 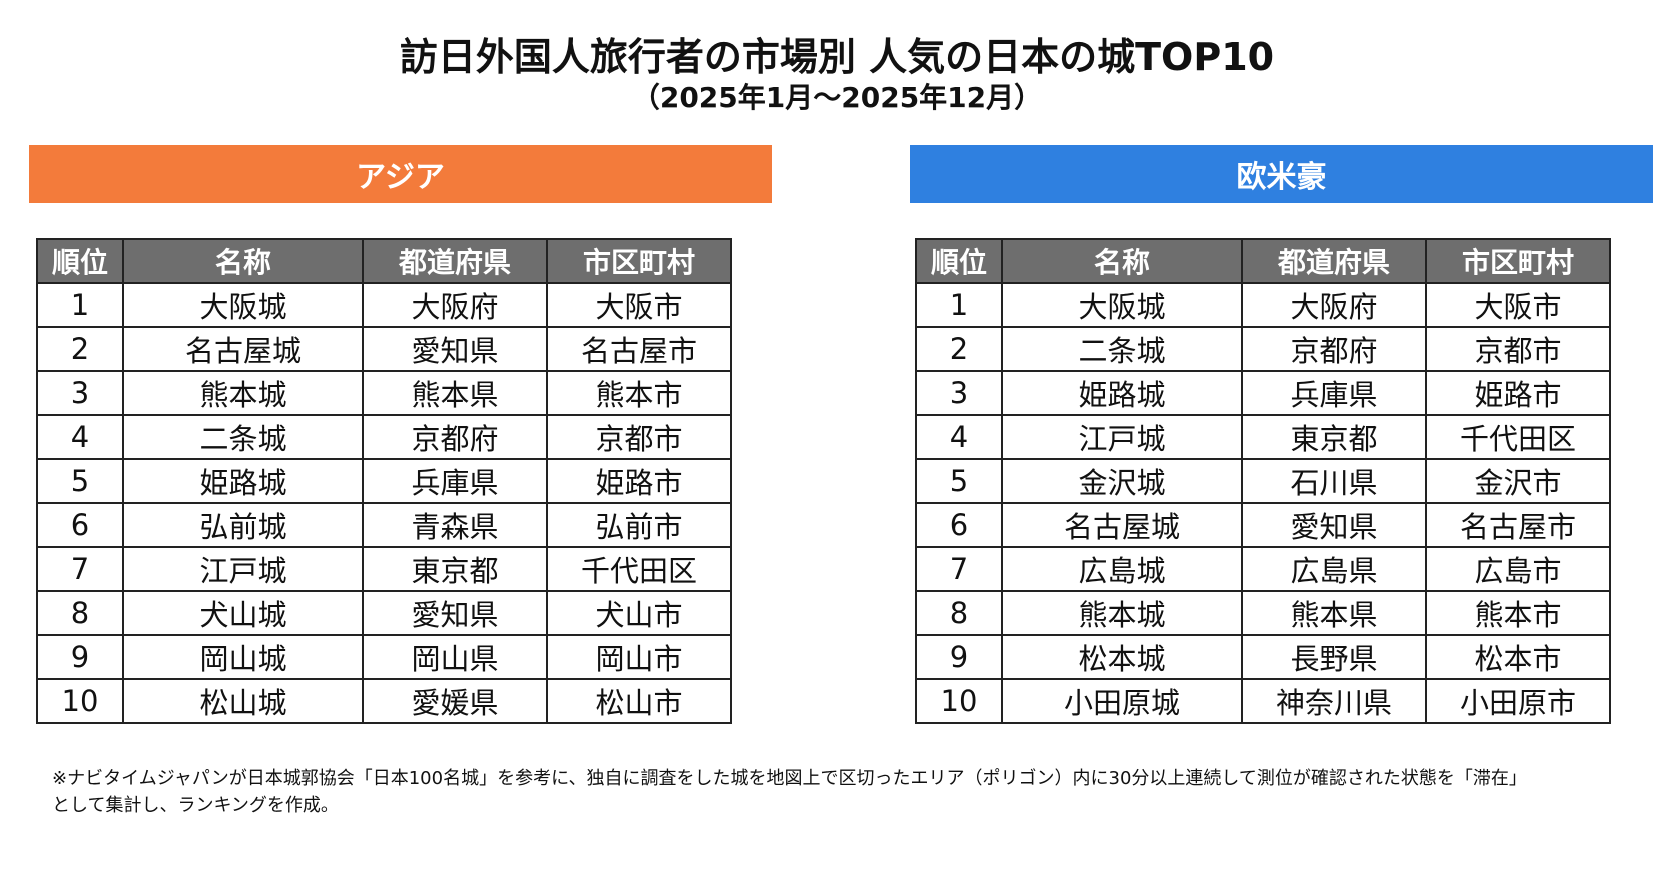 I want to click on castle-name-cell: 岡山城, so click(x=243, y=657).